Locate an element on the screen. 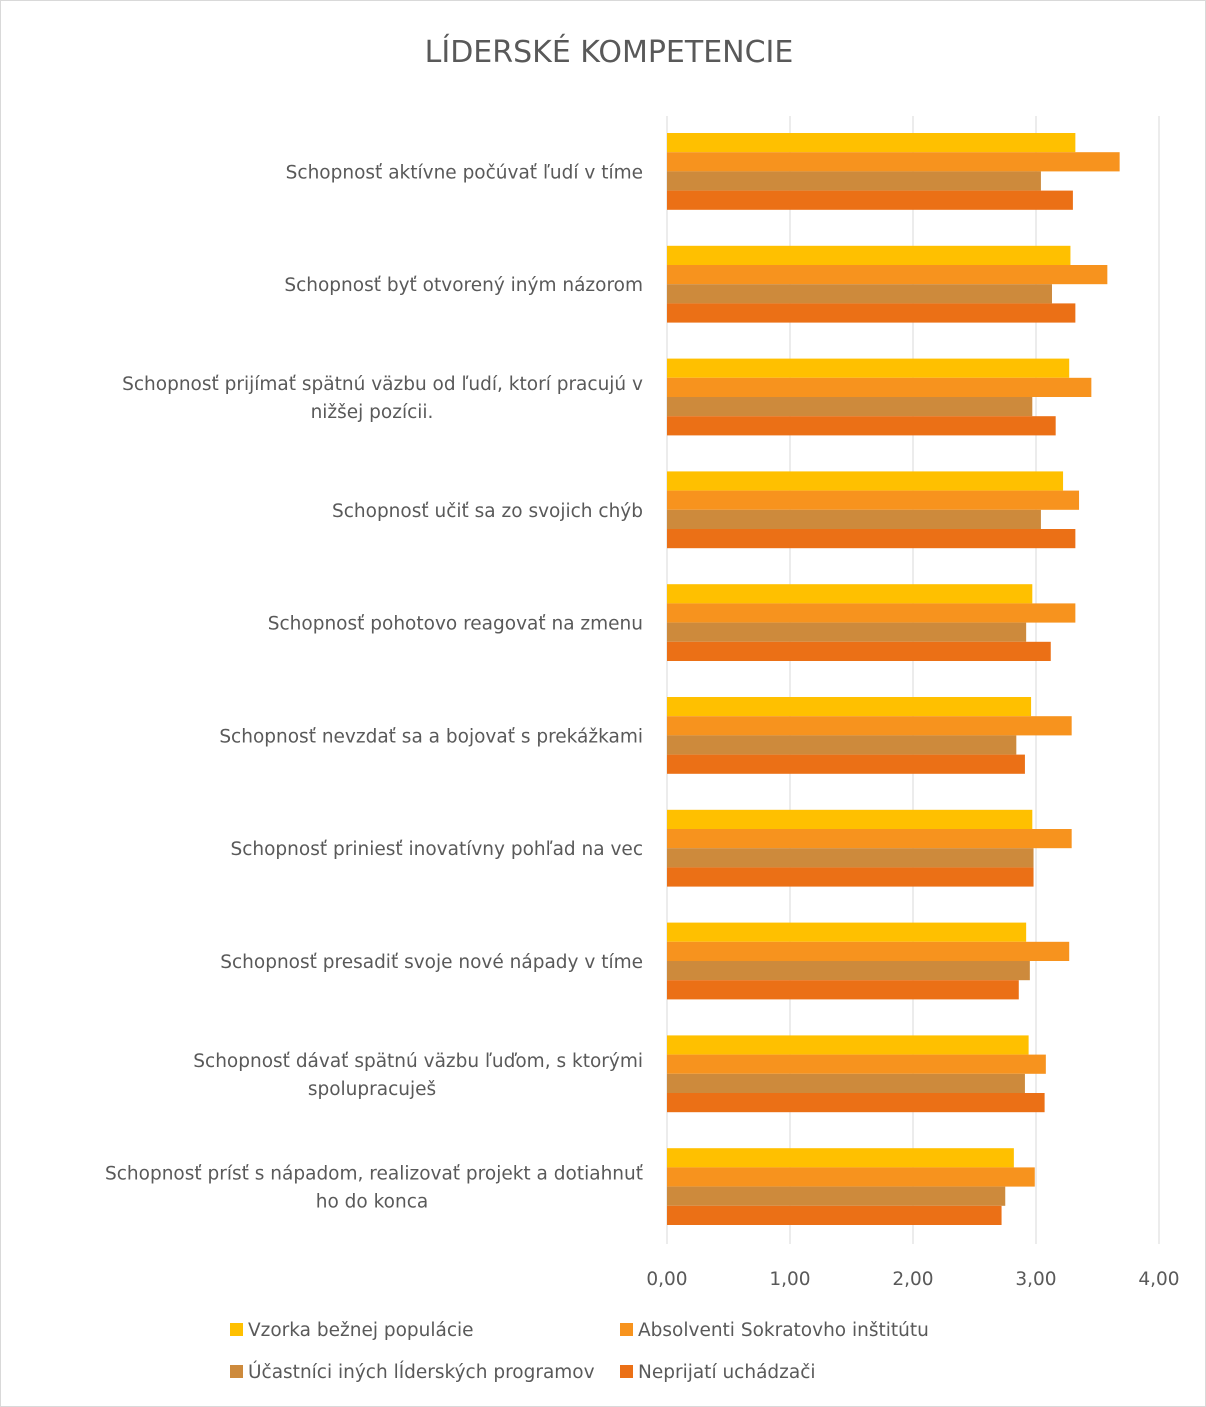  category-label: Schopnosť pohotovo reagovať na zmenu is located at coordinates (455, 624).